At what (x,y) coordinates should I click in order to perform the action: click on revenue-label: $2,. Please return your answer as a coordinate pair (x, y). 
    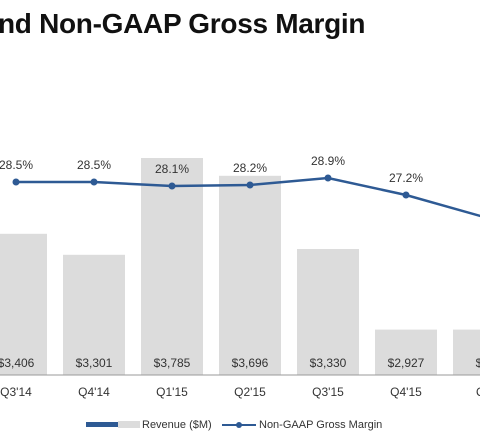
    Looking at the image, I should click on (478, 363).